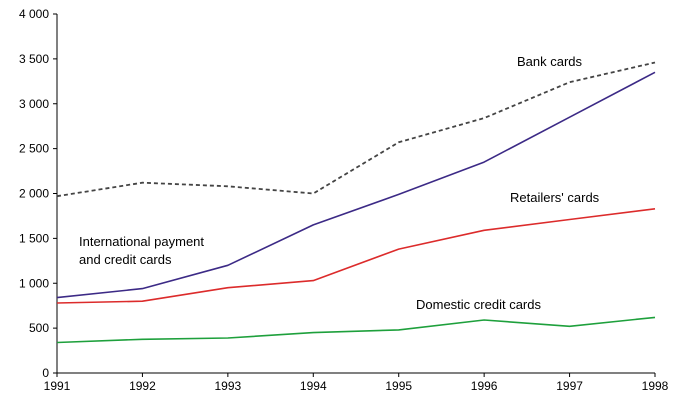  Describe the element at coordinates (34, 59) in the screenshot. I see `y-tick-label: 3 500` at that location.